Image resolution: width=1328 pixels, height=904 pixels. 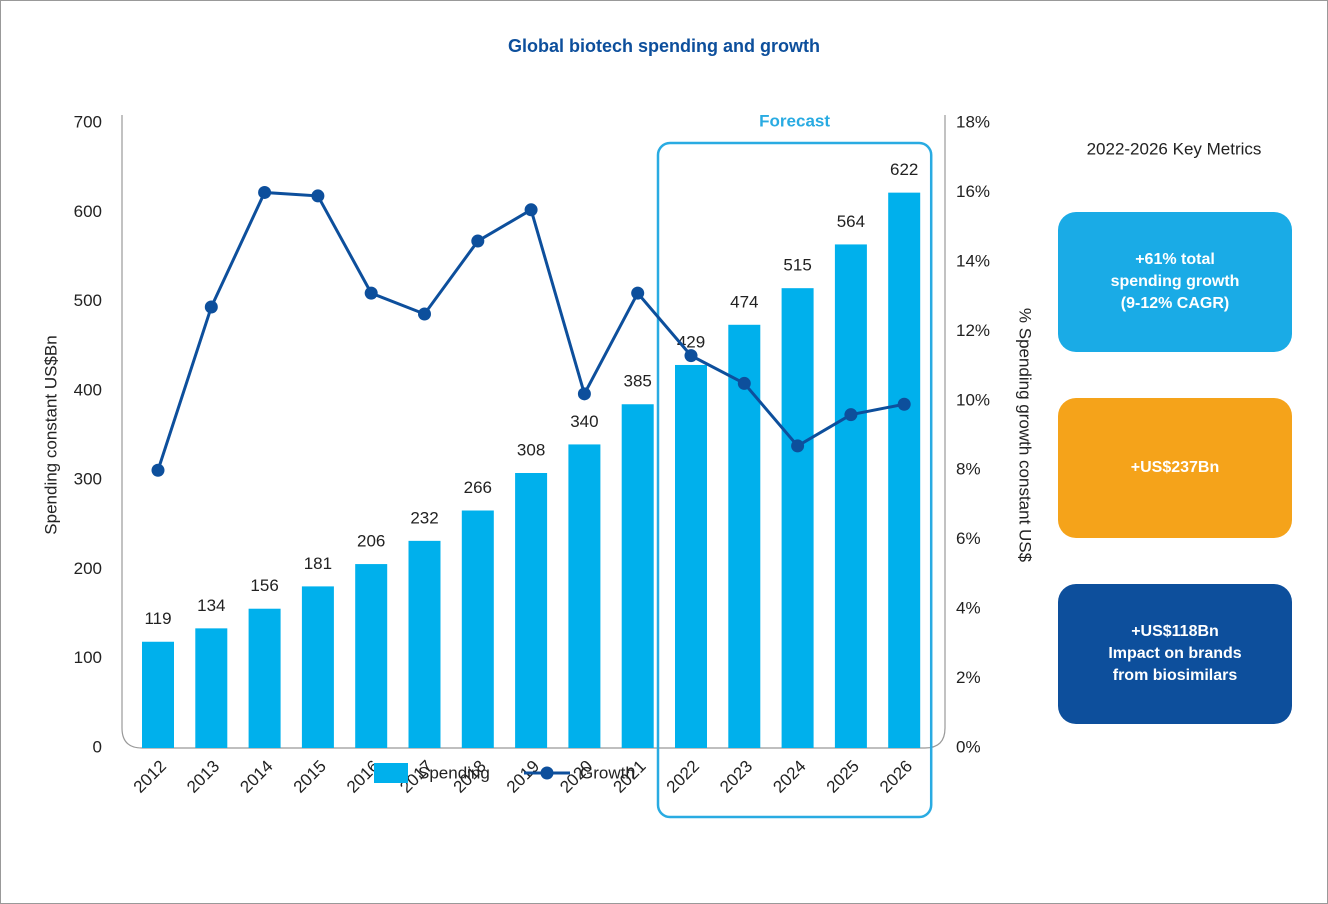 What do you see at coordinates (1174, 148) in the screenshot?
I see `metrics-title: 2022-2026 Key Metrics` at bounding box center [1174, 148].